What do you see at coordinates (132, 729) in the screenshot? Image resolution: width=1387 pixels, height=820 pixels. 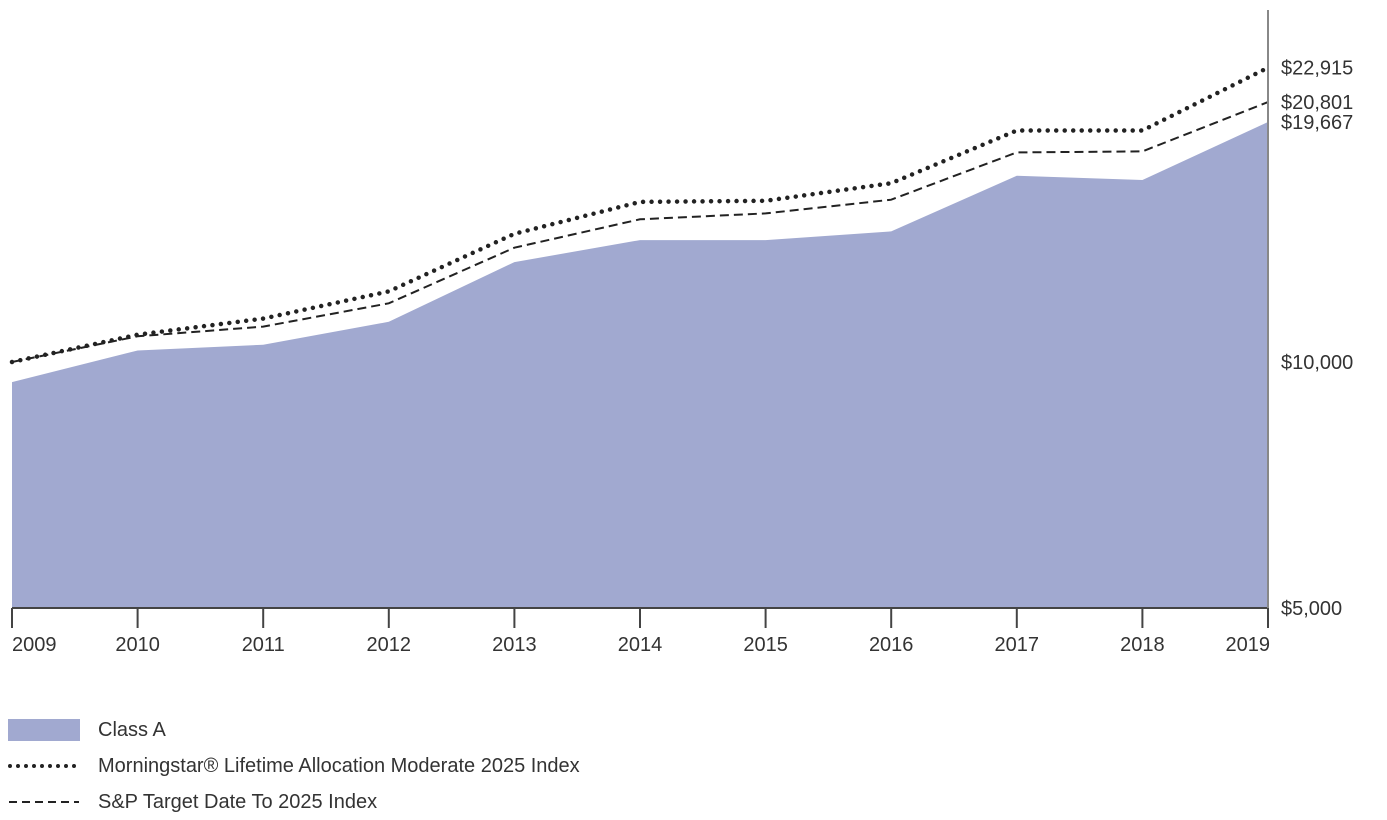 I see `legend-label-class-a: Class A` at bounding box center [132, 729].